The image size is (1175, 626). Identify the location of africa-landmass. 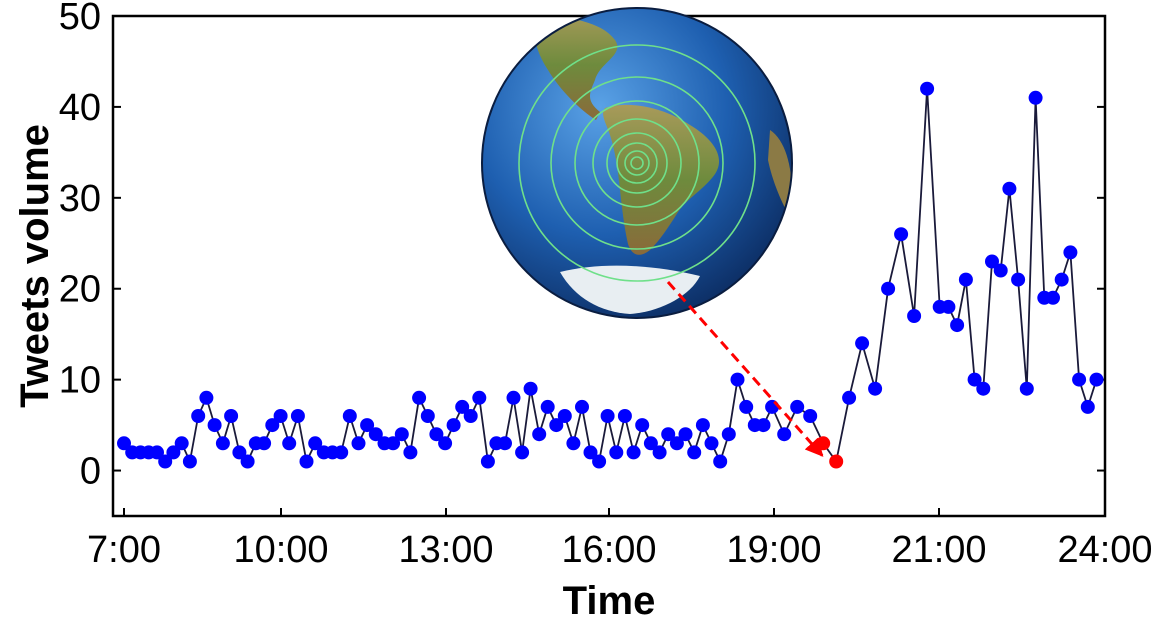
(780, 175).